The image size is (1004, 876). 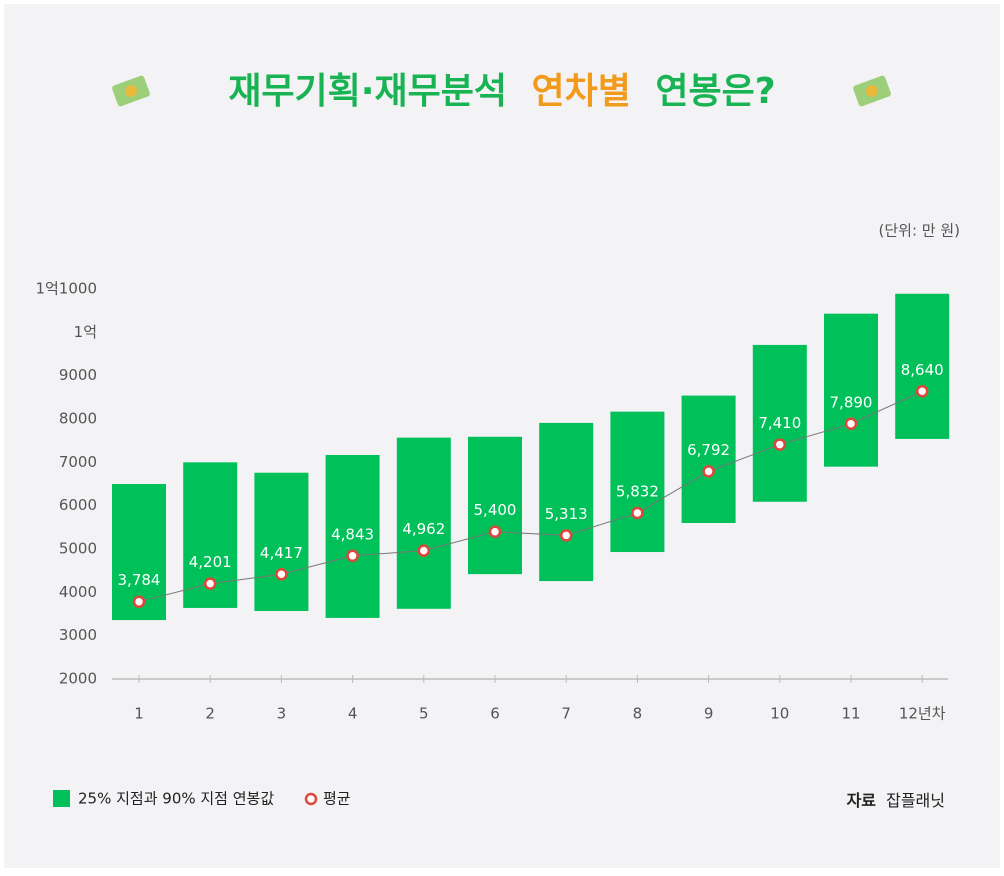 What do you see at coordinates (566, 514) in the screenshot?
I see `data-label: 5,313` at bounding box center [566, 514].